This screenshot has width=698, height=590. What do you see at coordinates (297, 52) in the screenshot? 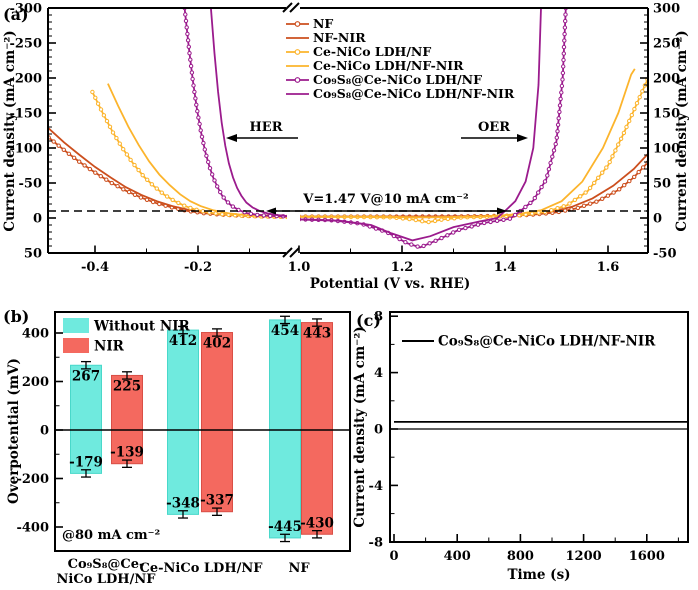
I see `legend-marker-ce-icon` at bounding box center [297, 52].